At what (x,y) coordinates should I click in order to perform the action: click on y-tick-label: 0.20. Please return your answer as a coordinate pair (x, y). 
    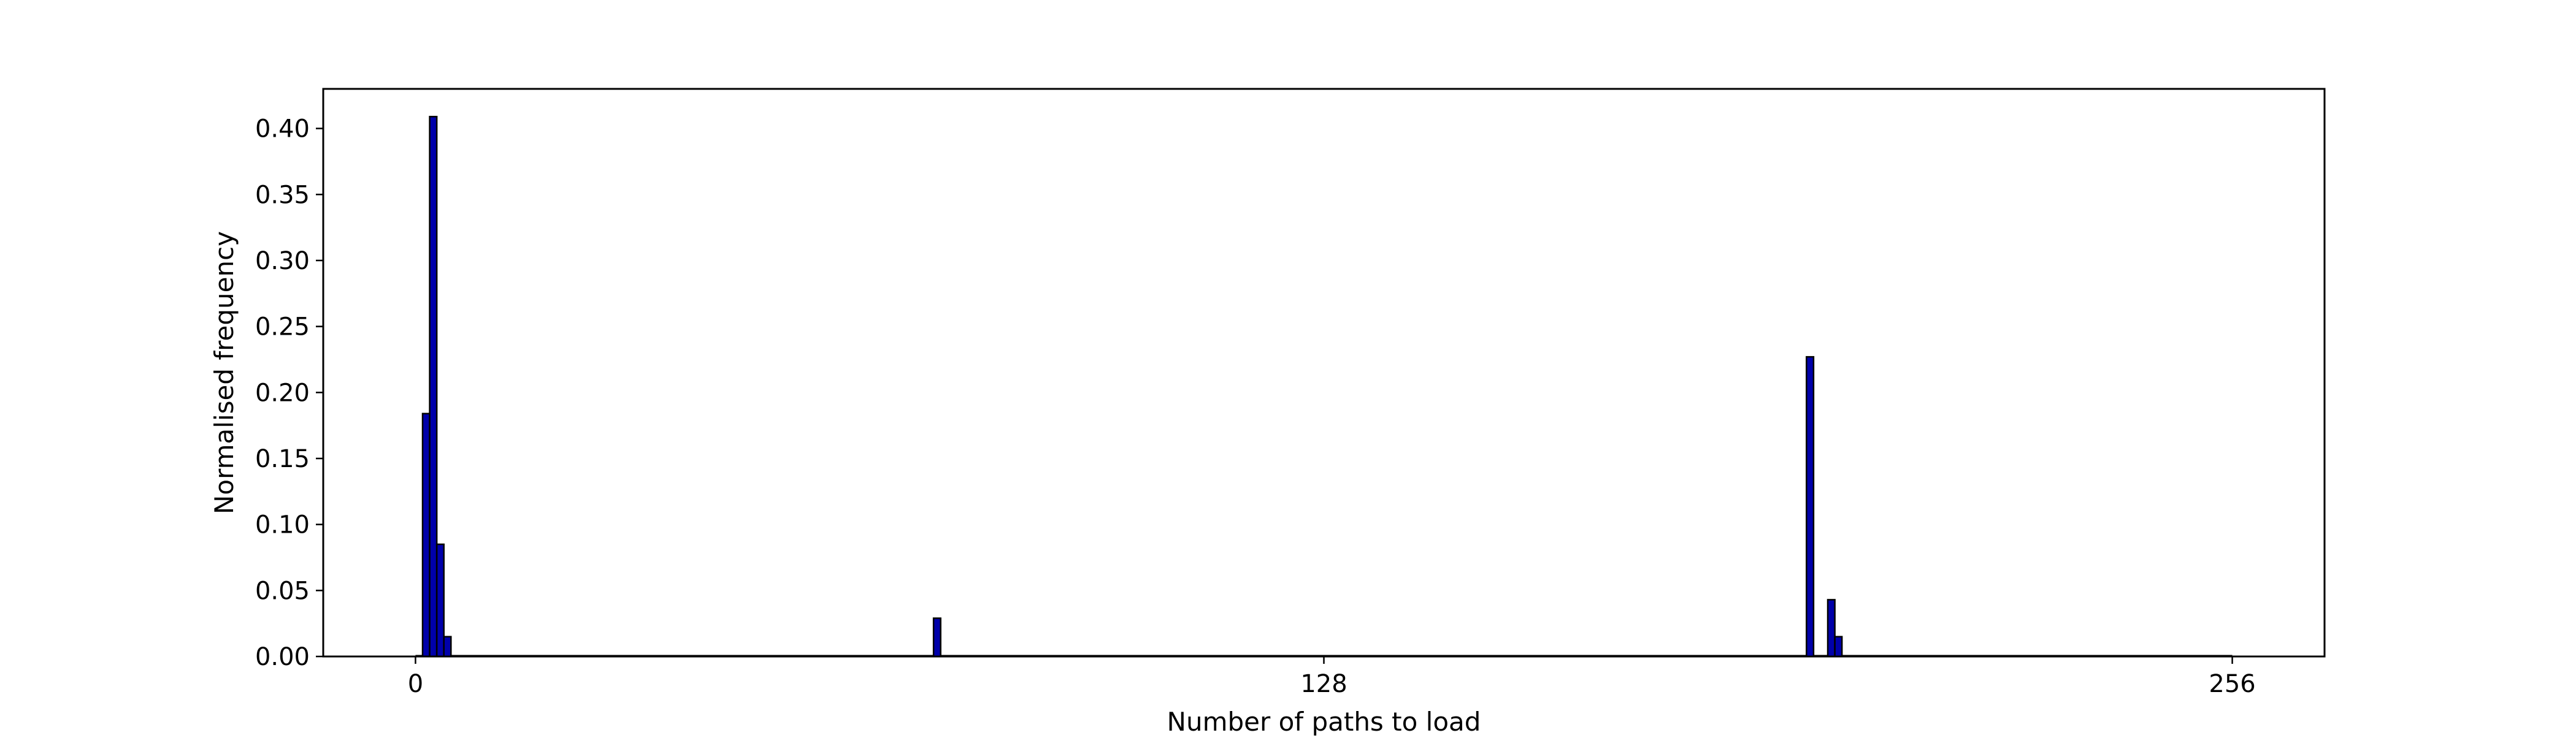
    Looking at the image, I should click on (282, 393).